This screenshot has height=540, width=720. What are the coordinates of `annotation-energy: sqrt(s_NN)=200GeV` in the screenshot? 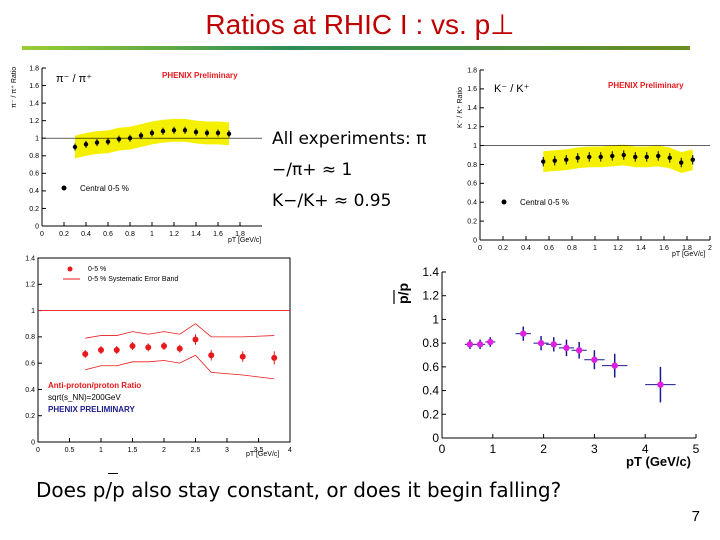 It's located at (84, 397).